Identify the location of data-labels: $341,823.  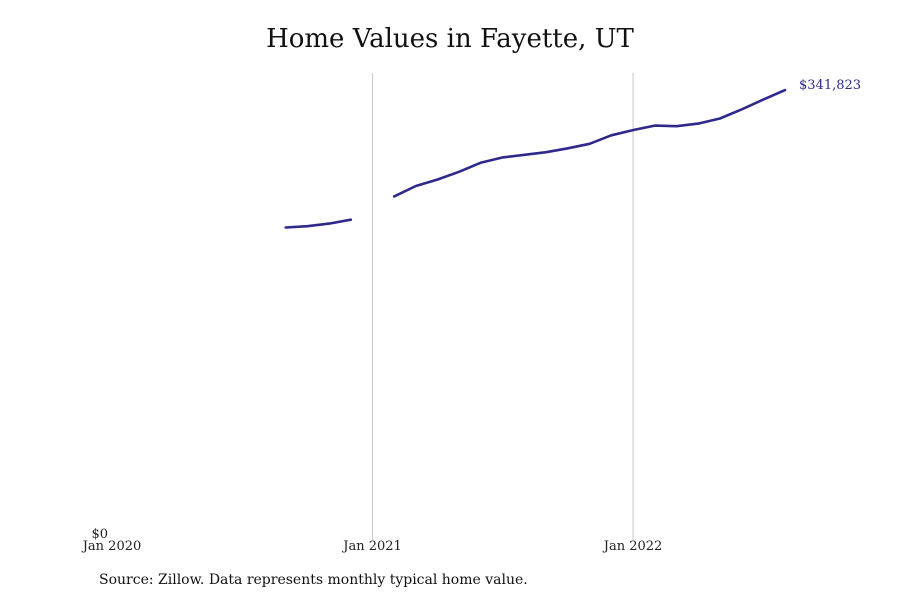
(830, 85).